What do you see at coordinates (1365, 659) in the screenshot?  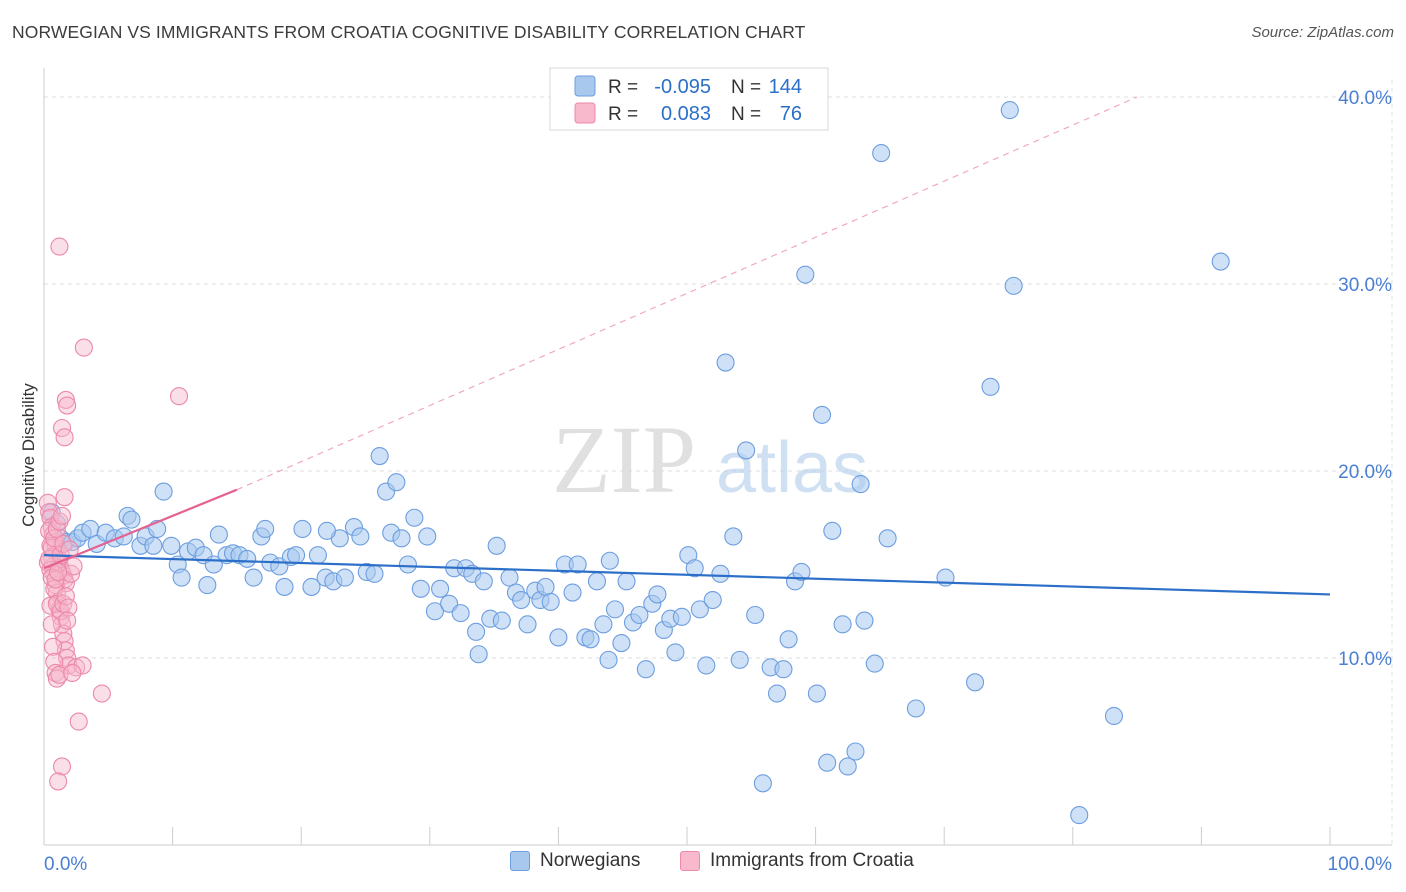 I see `y-tick-label-0: 10.0%` at bounding box center [1365, 659].